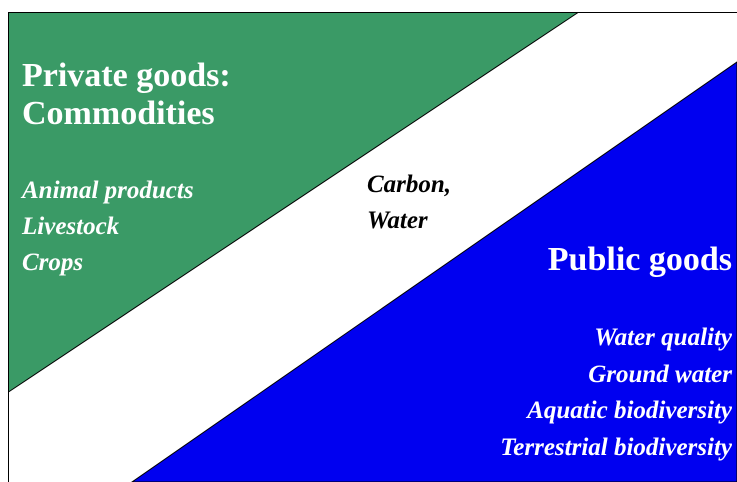  Describe the element at coordinates (118, 113) in the screenshot. I see `private-title: Commodities` at that location.